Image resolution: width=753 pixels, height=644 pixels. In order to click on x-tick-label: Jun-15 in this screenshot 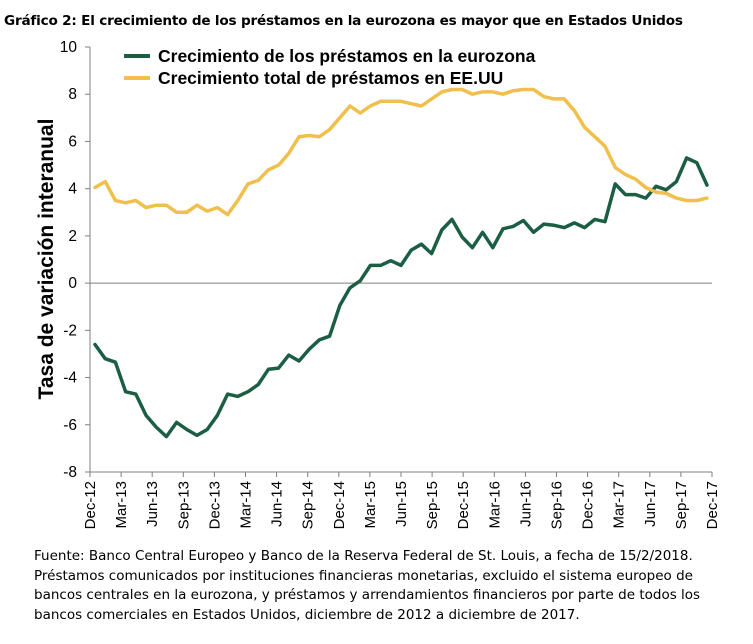, I will do `click(401, 504)`.